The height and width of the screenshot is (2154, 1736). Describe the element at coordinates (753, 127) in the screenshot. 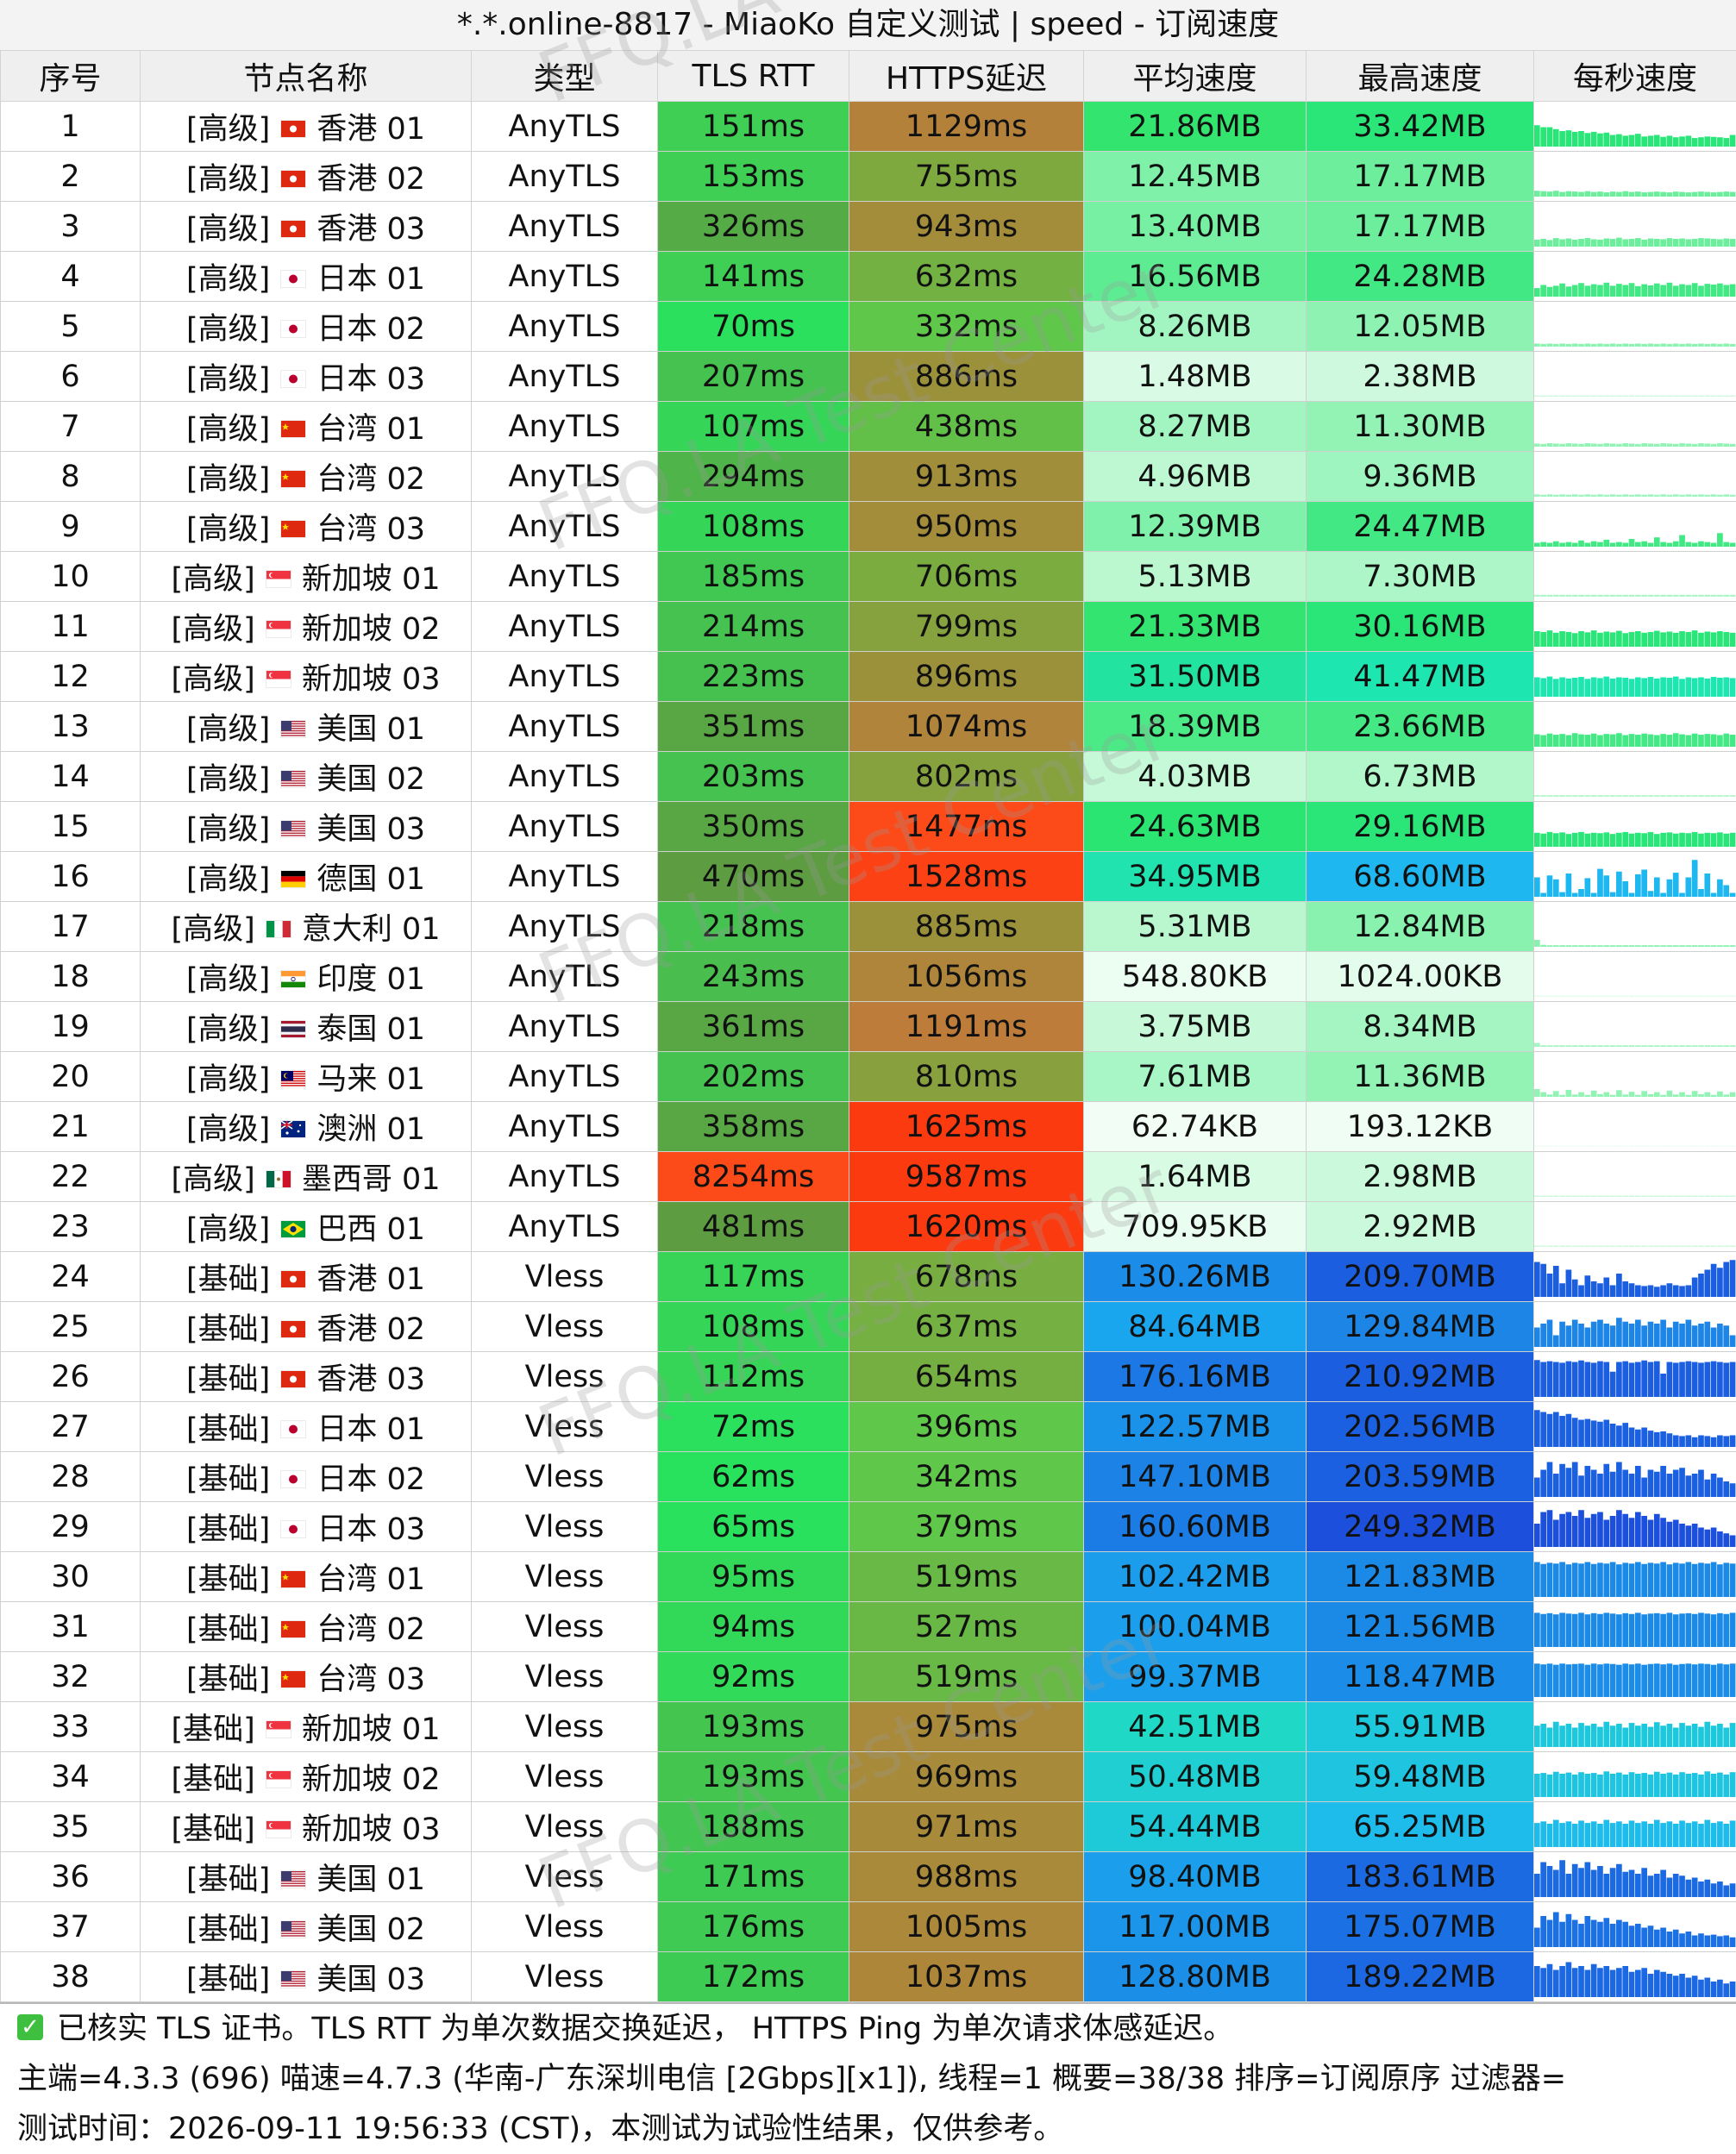

I see `cell-tls-rtt: 151ms` at that location.